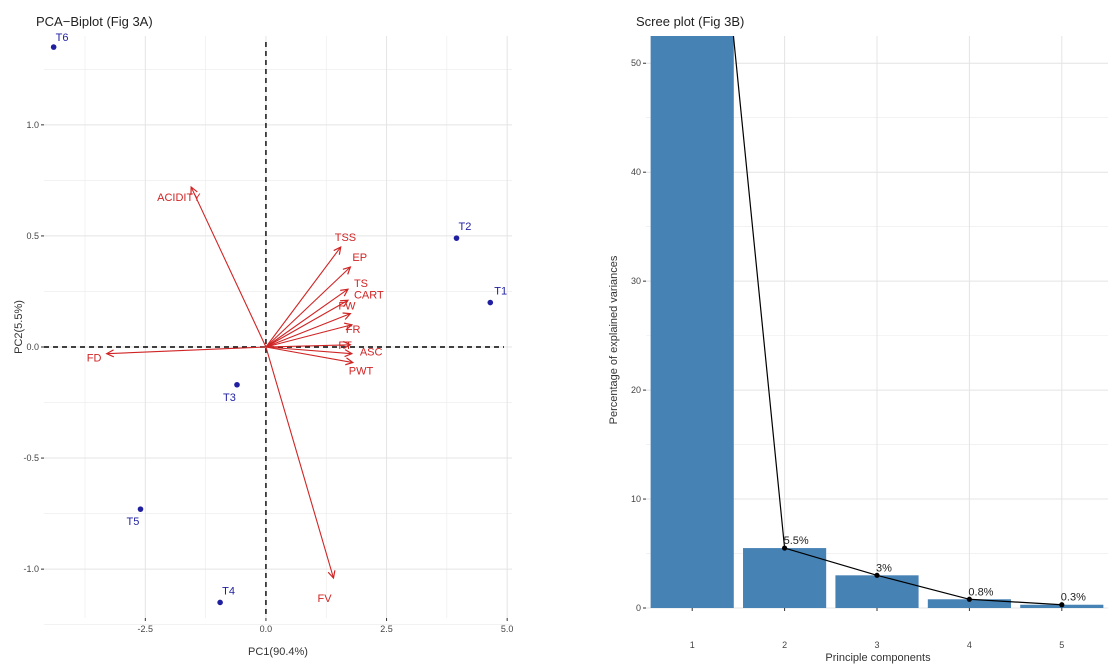 The width and height of the screenshot is (1108, 666). What do you see at coordinates (94, 21) in the screenshot?
I see `biplot-title: PCA−Biplot (Fig 3A)` at bounding box center [94, 21].